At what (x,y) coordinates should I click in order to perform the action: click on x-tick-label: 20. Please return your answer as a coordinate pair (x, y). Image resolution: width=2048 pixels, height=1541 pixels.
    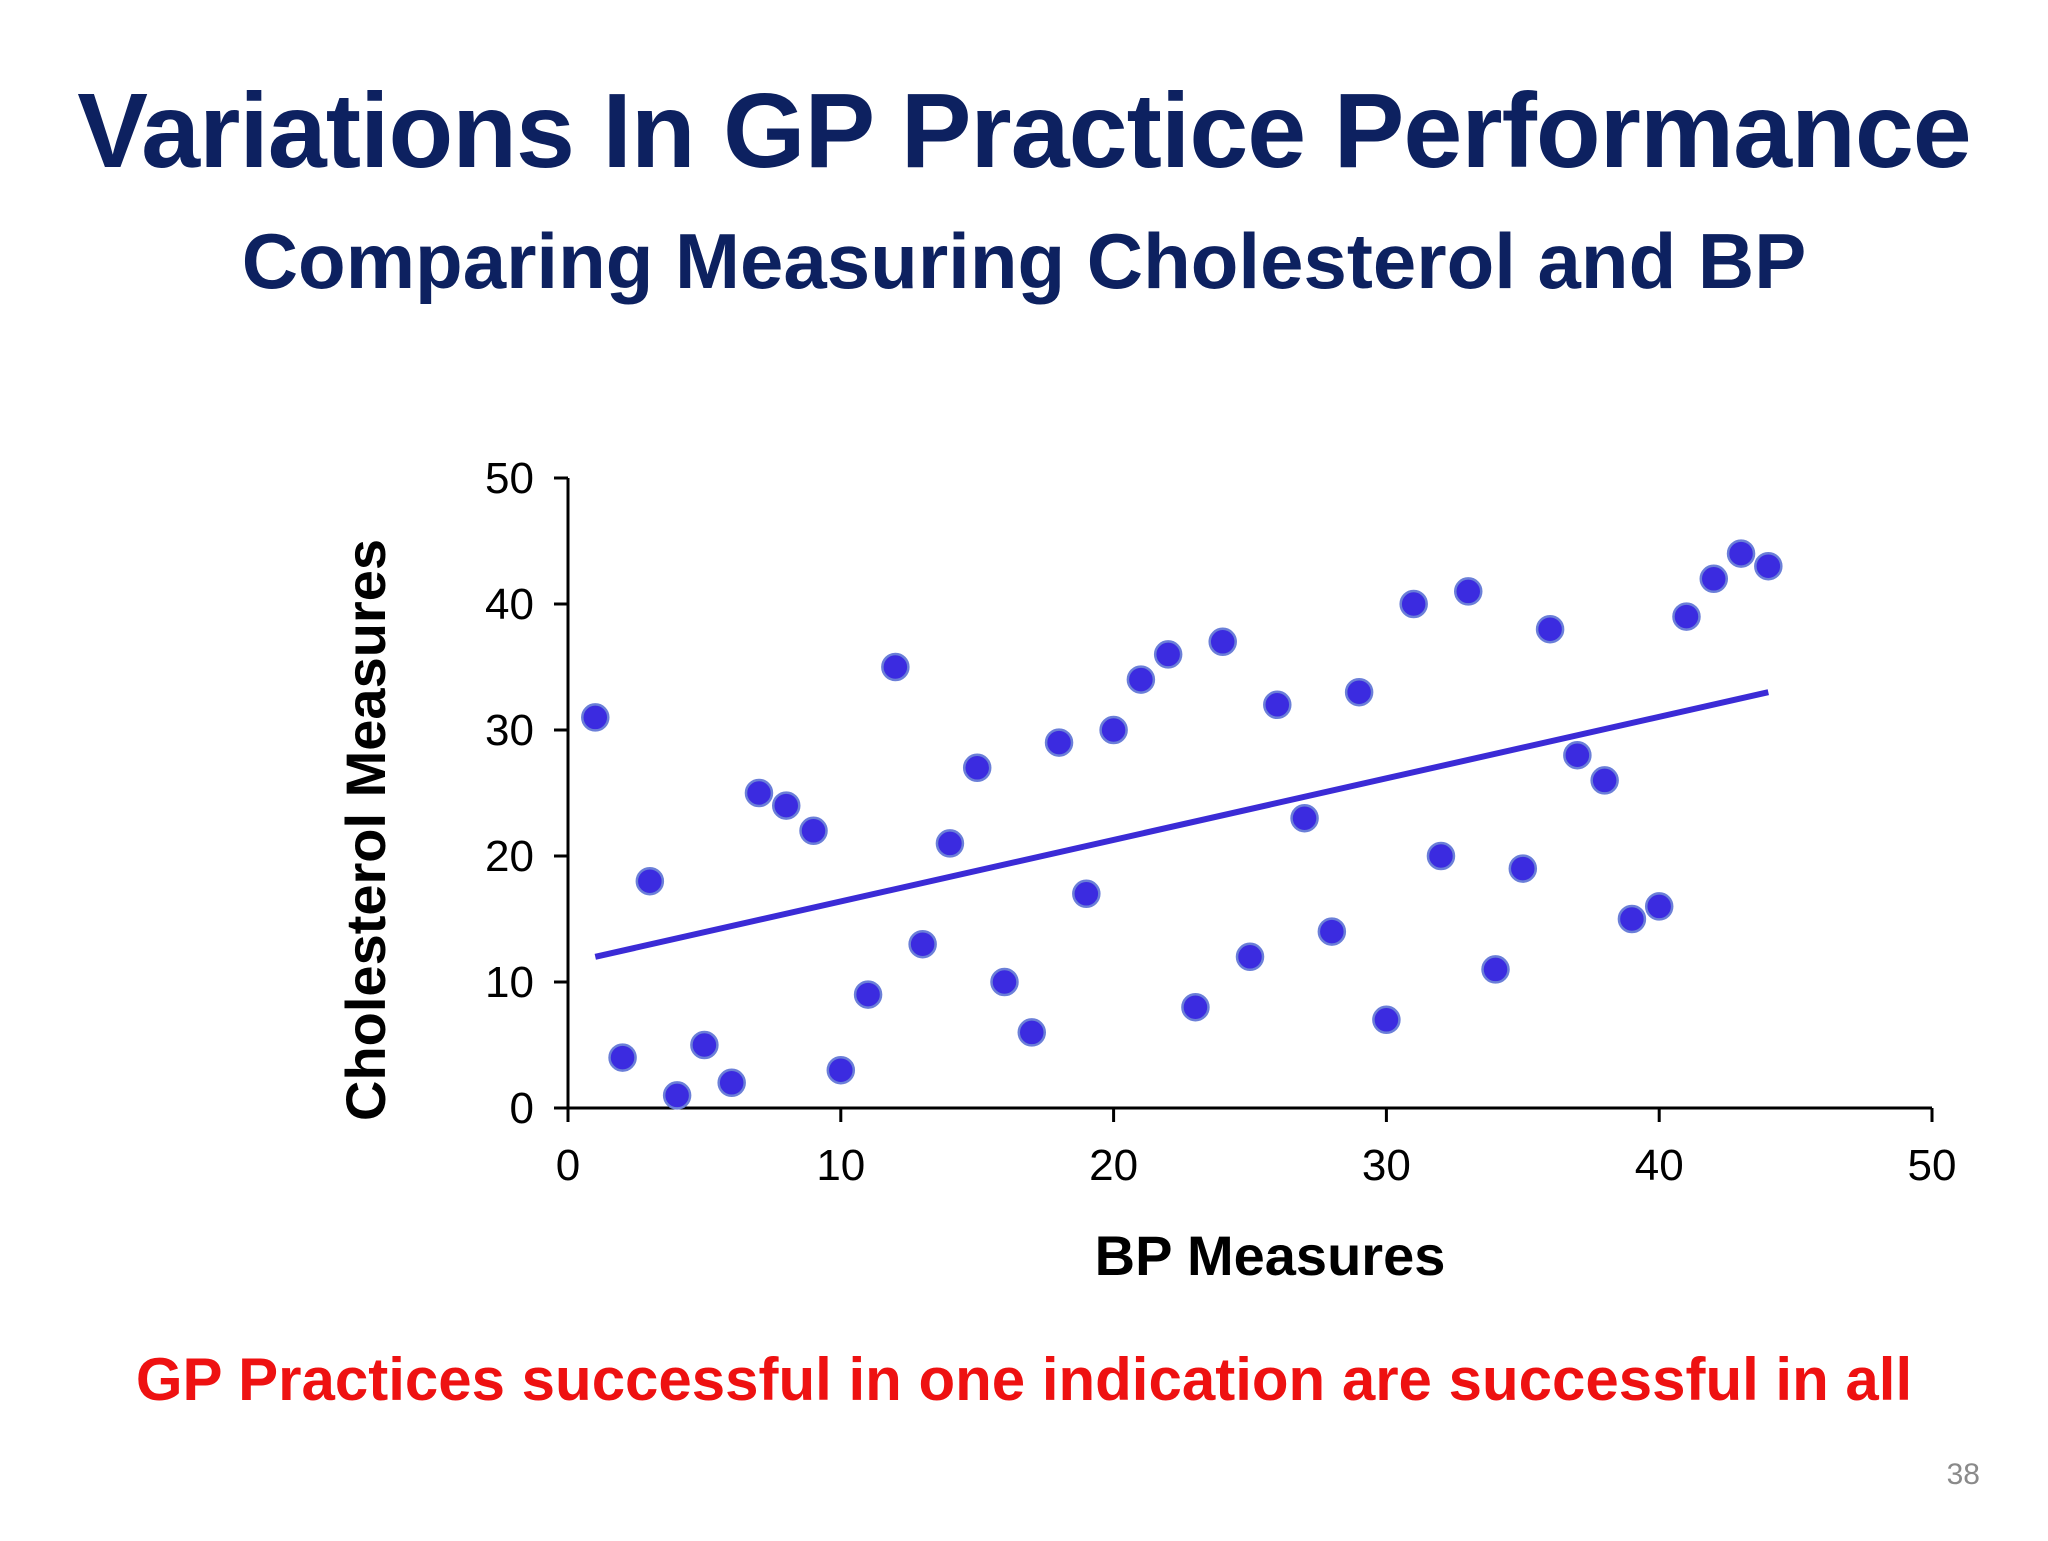
    Looking at the image, I should click on (1113, 1165).